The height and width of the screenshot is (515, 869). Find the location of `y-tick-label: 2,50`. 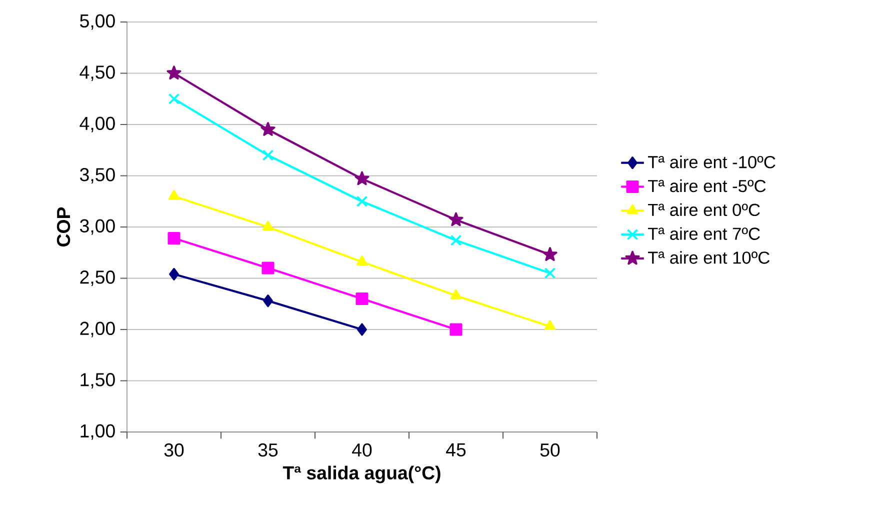

y-tick-label: 2,50 is located at coordinates (97, 278).